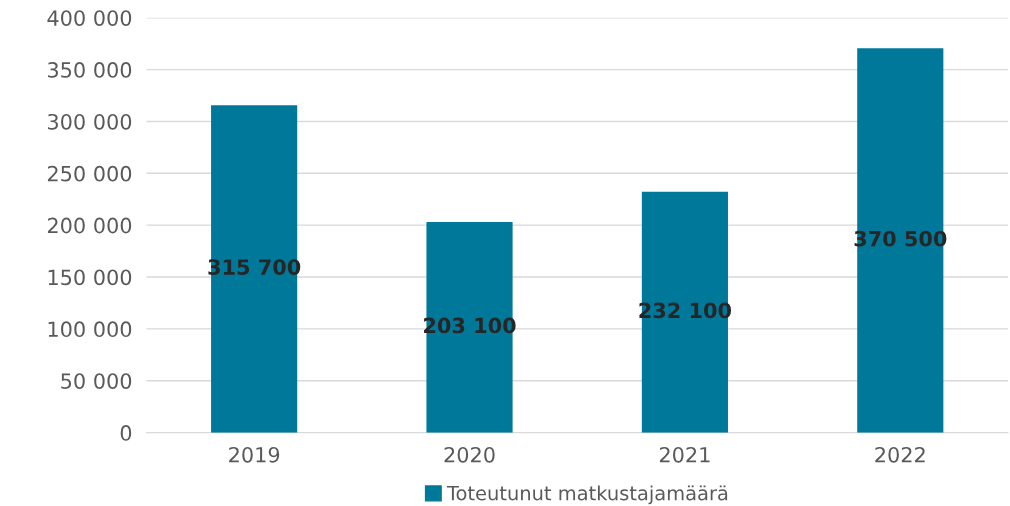  Describe the element at coordinates (684, 454) in the screenshot. I see `x-tick-label: 2021` at that location.